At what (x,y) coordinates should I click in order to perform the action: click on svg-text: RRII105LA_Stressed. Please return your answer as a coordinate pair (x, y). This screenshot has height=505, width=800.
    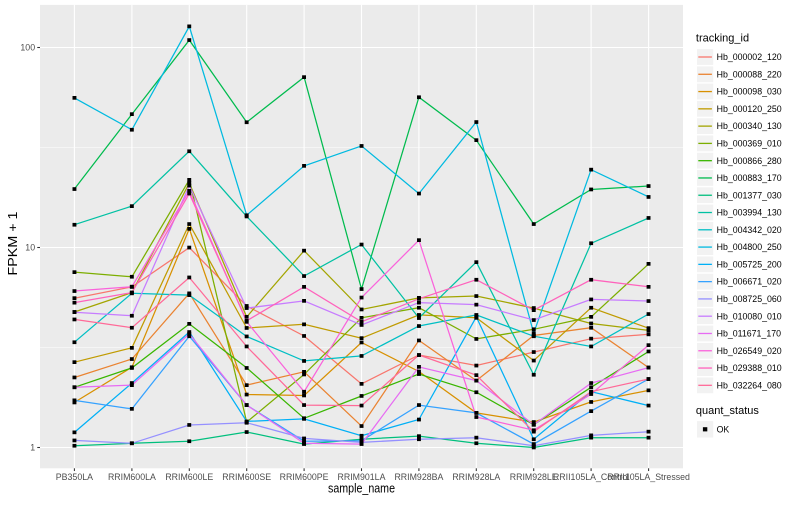
    Looking at the image, I should click on (648, 477).